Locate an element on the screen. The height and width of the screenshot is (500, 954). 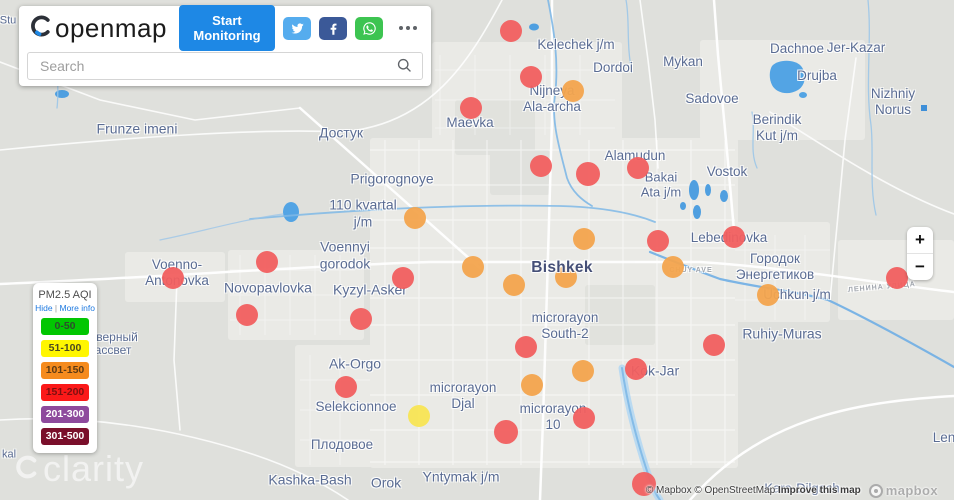
mapbox-attribution-link: © Mapbox is located at coordinates (668, 490).